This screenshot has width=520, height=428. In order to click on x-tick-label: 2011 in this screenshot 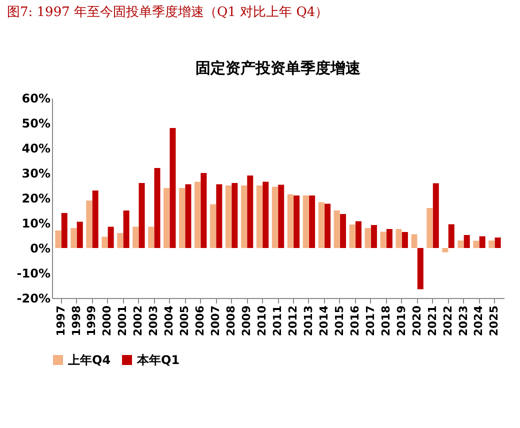, I will do `click(277, 321)`.